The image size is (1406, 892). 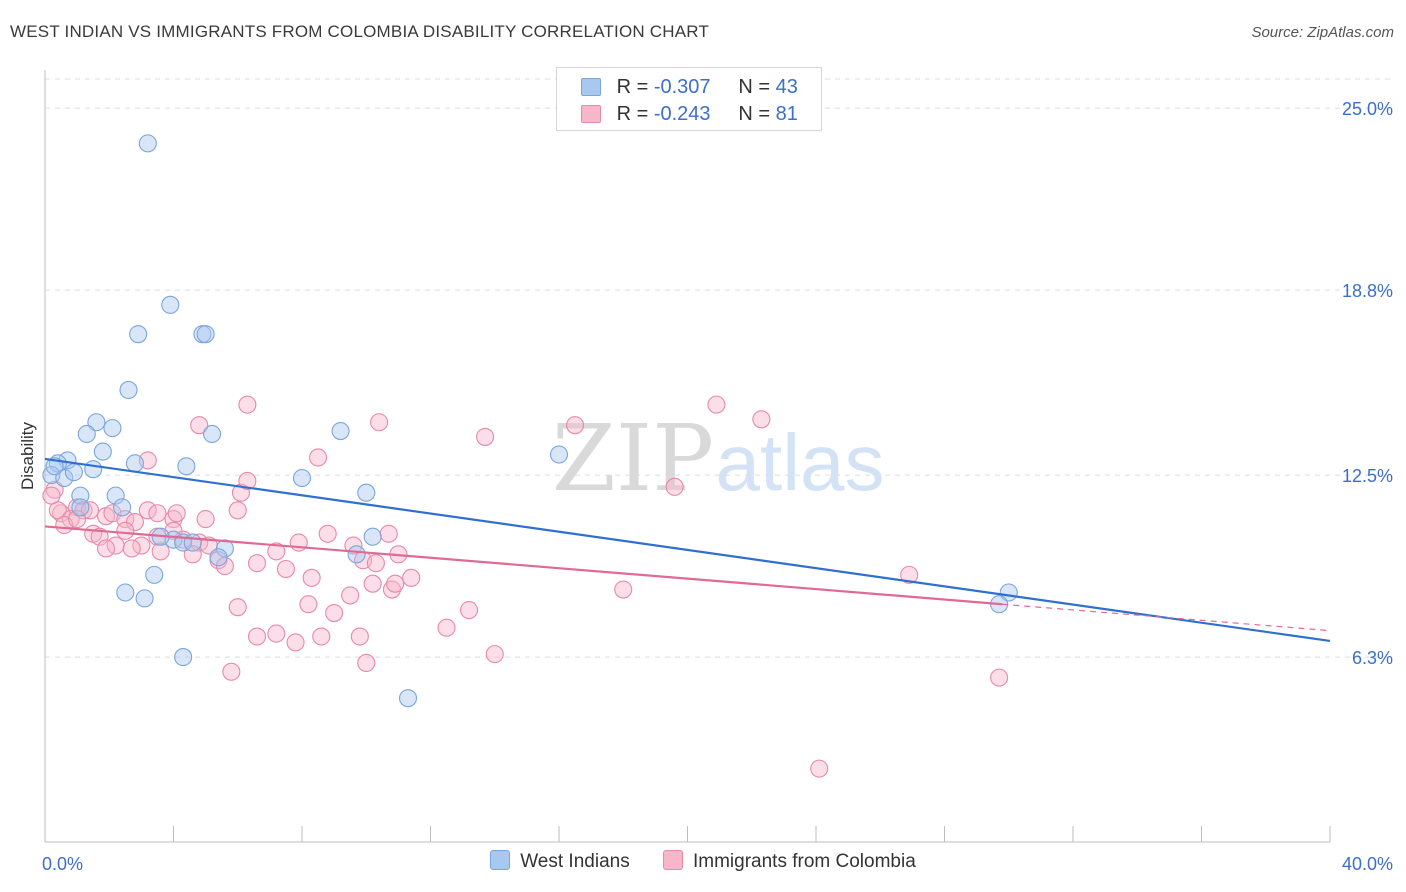 I want to click on y-tick-label: 6.3%, so click(x=1372, y=658).